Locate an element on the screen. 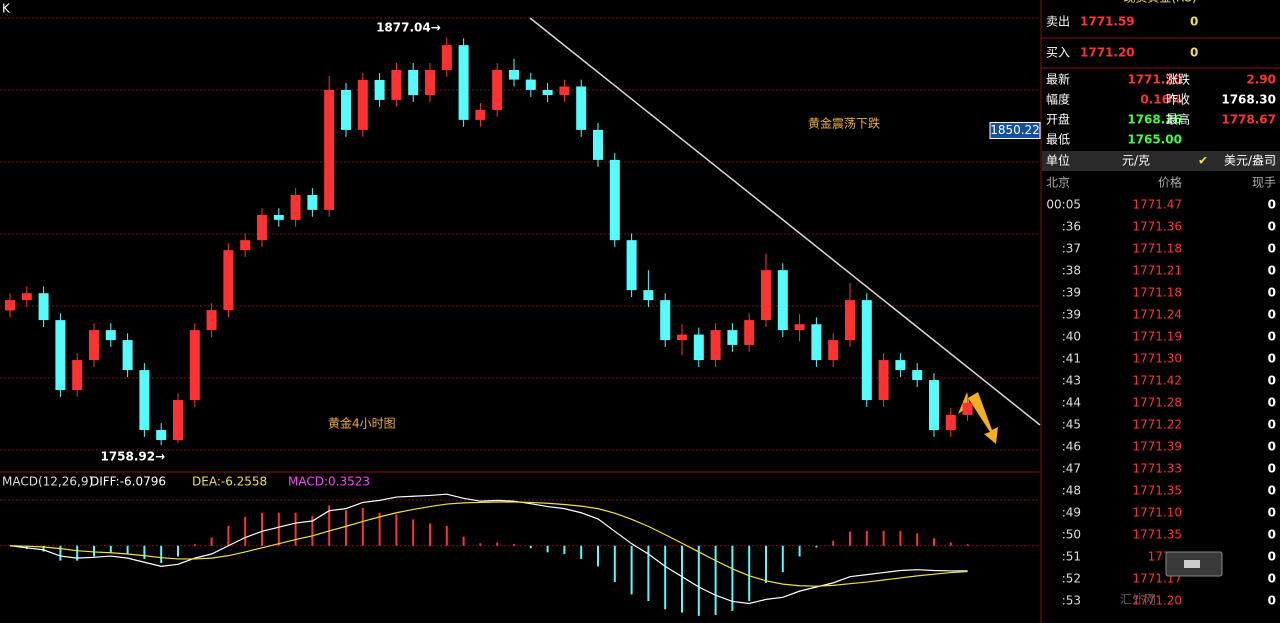 The height and width of the screenshot is (623, 1280). tick-cell: :46 is located at coordinates (1071, 447).